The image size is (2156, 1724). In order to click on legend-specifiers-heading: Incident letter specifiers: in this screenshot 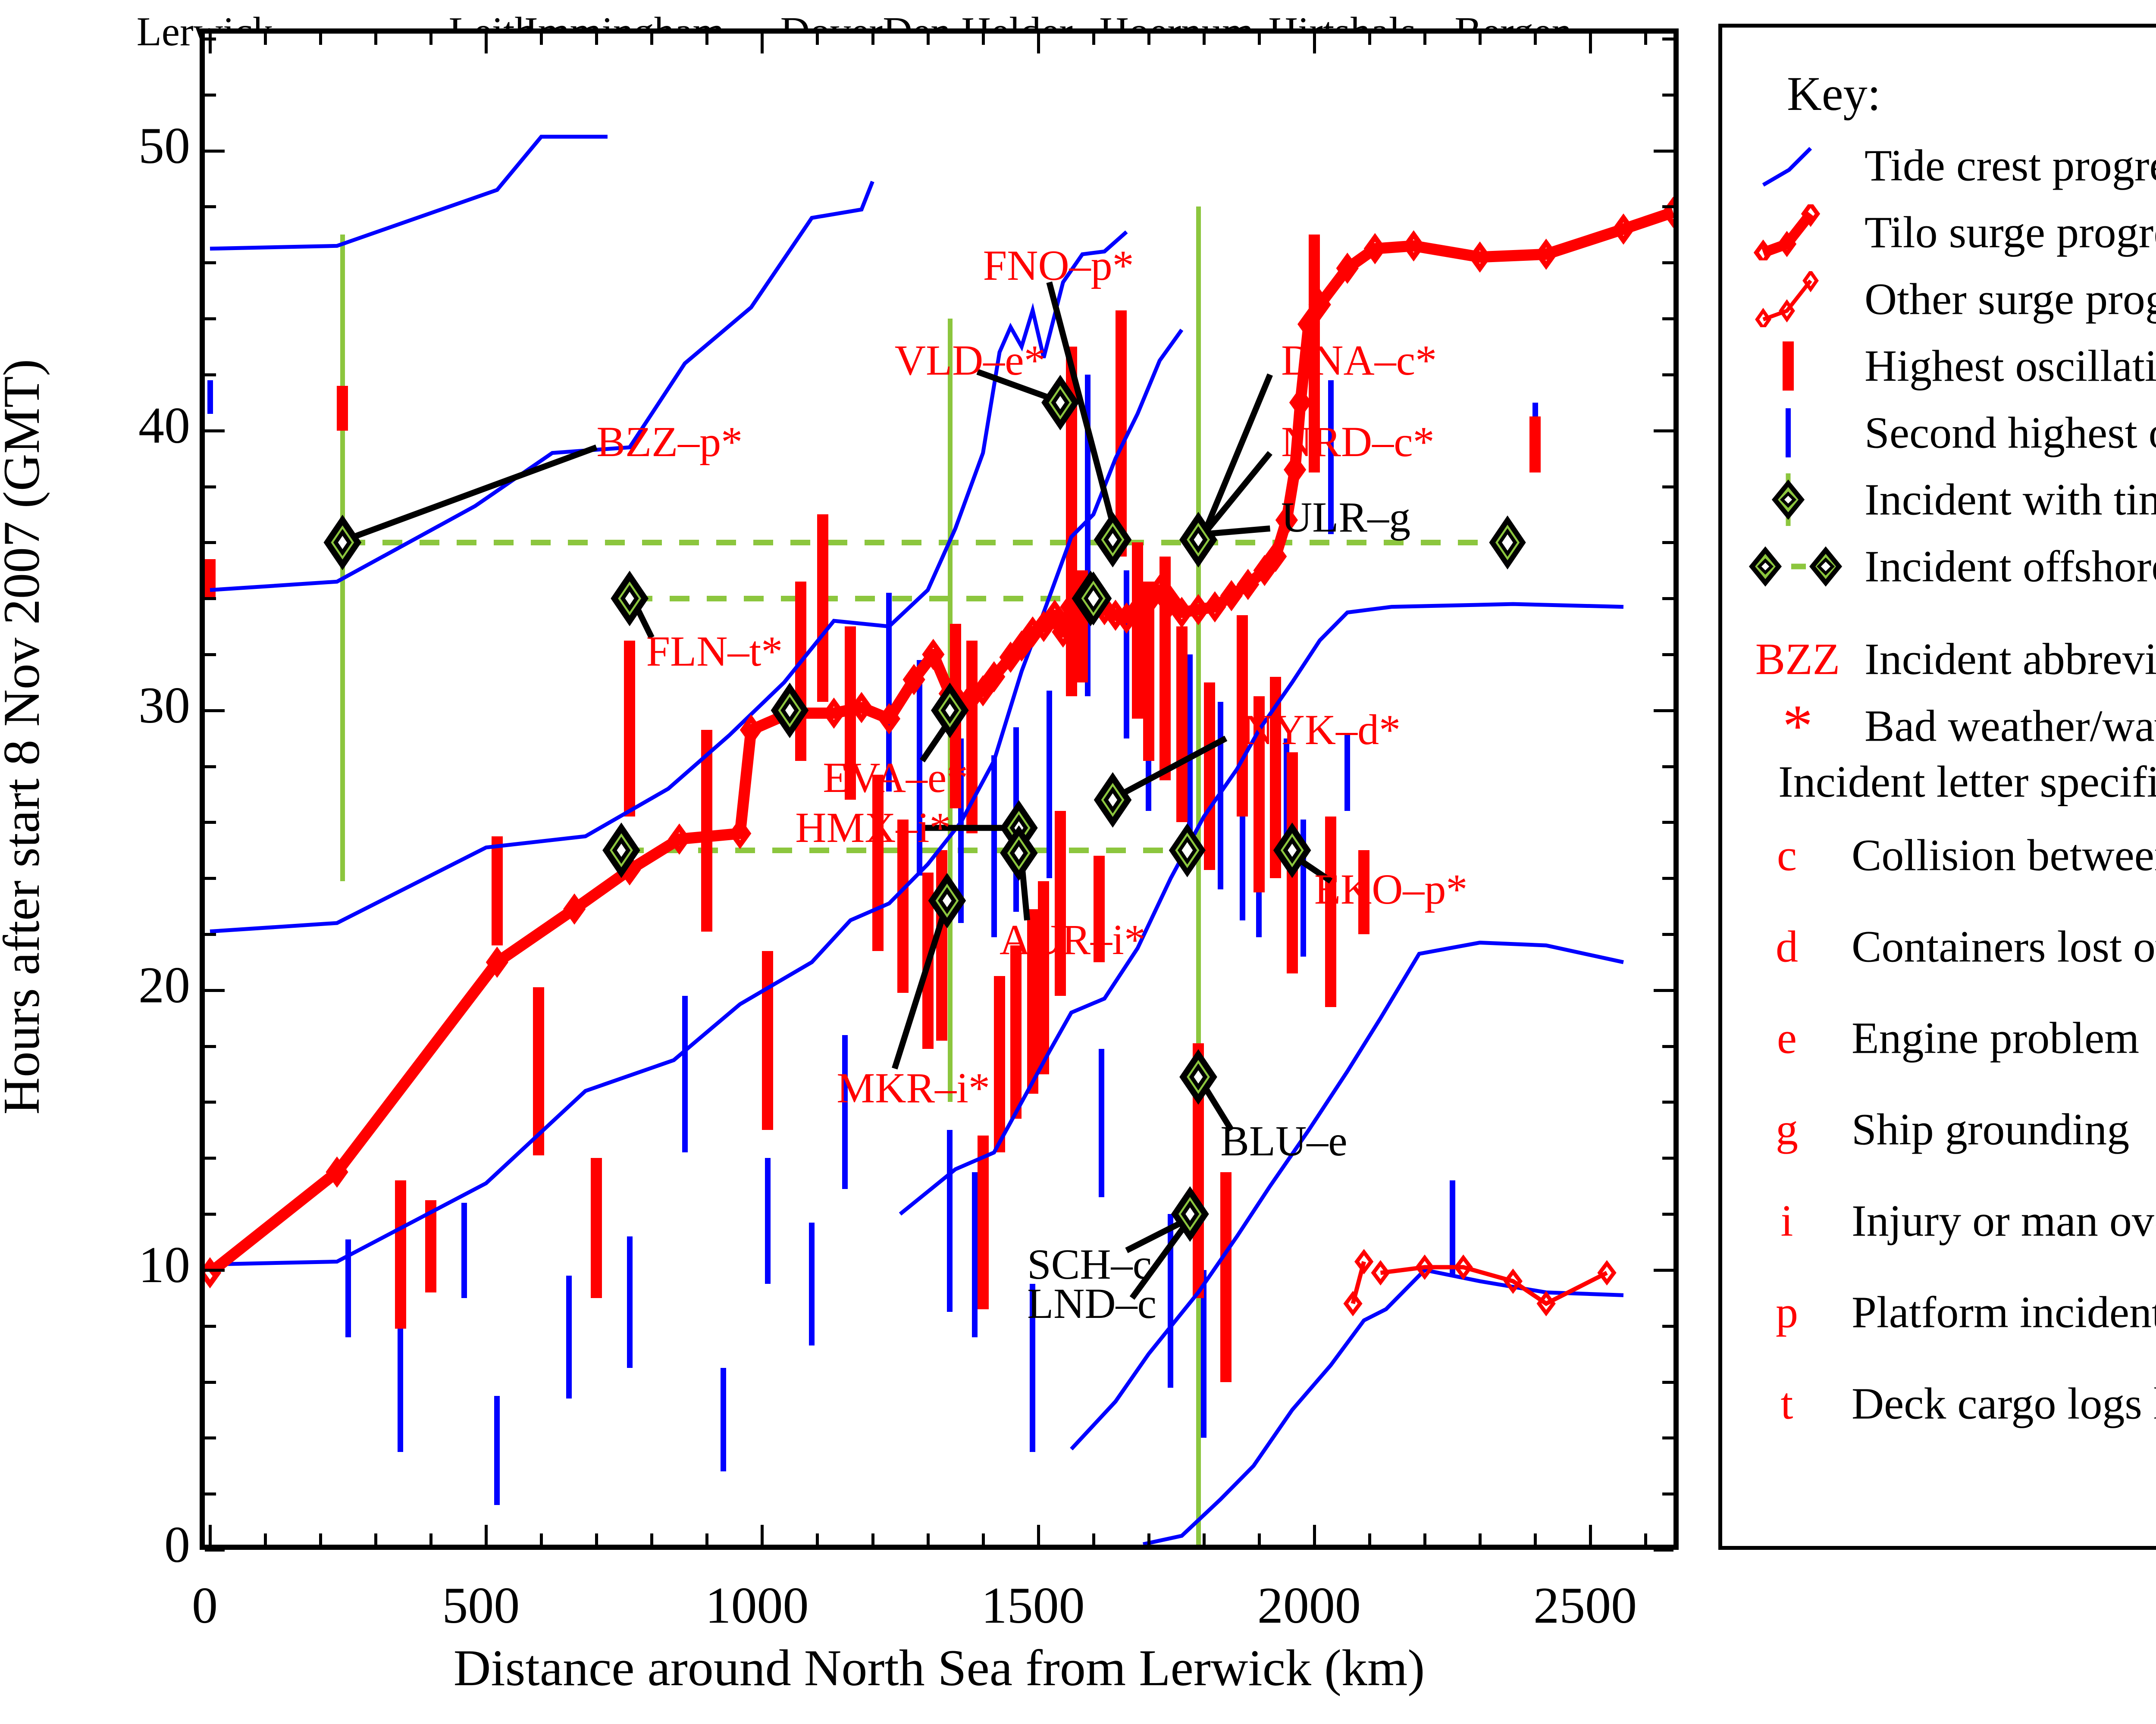, I will do `click(1967, 782)`.